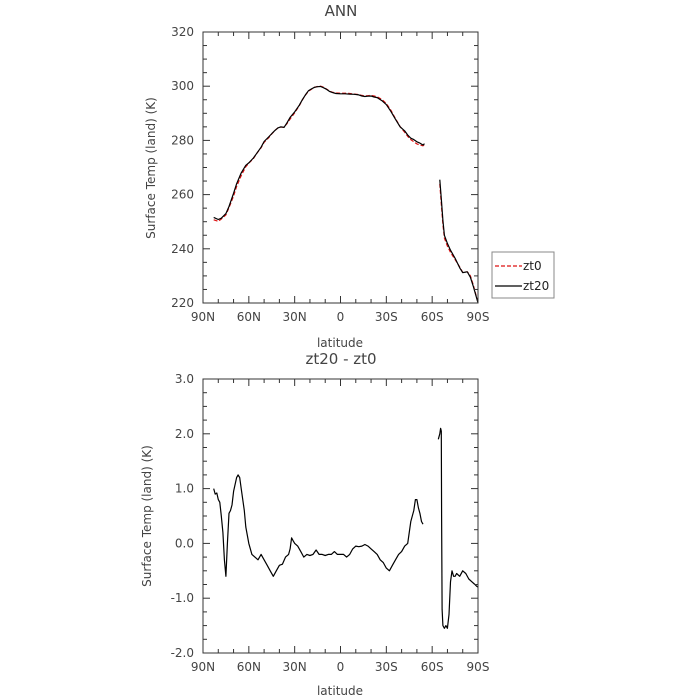 This screenshot has height=700, width=700. I want to click on legend: zt0 zt20, so click(523, 275).